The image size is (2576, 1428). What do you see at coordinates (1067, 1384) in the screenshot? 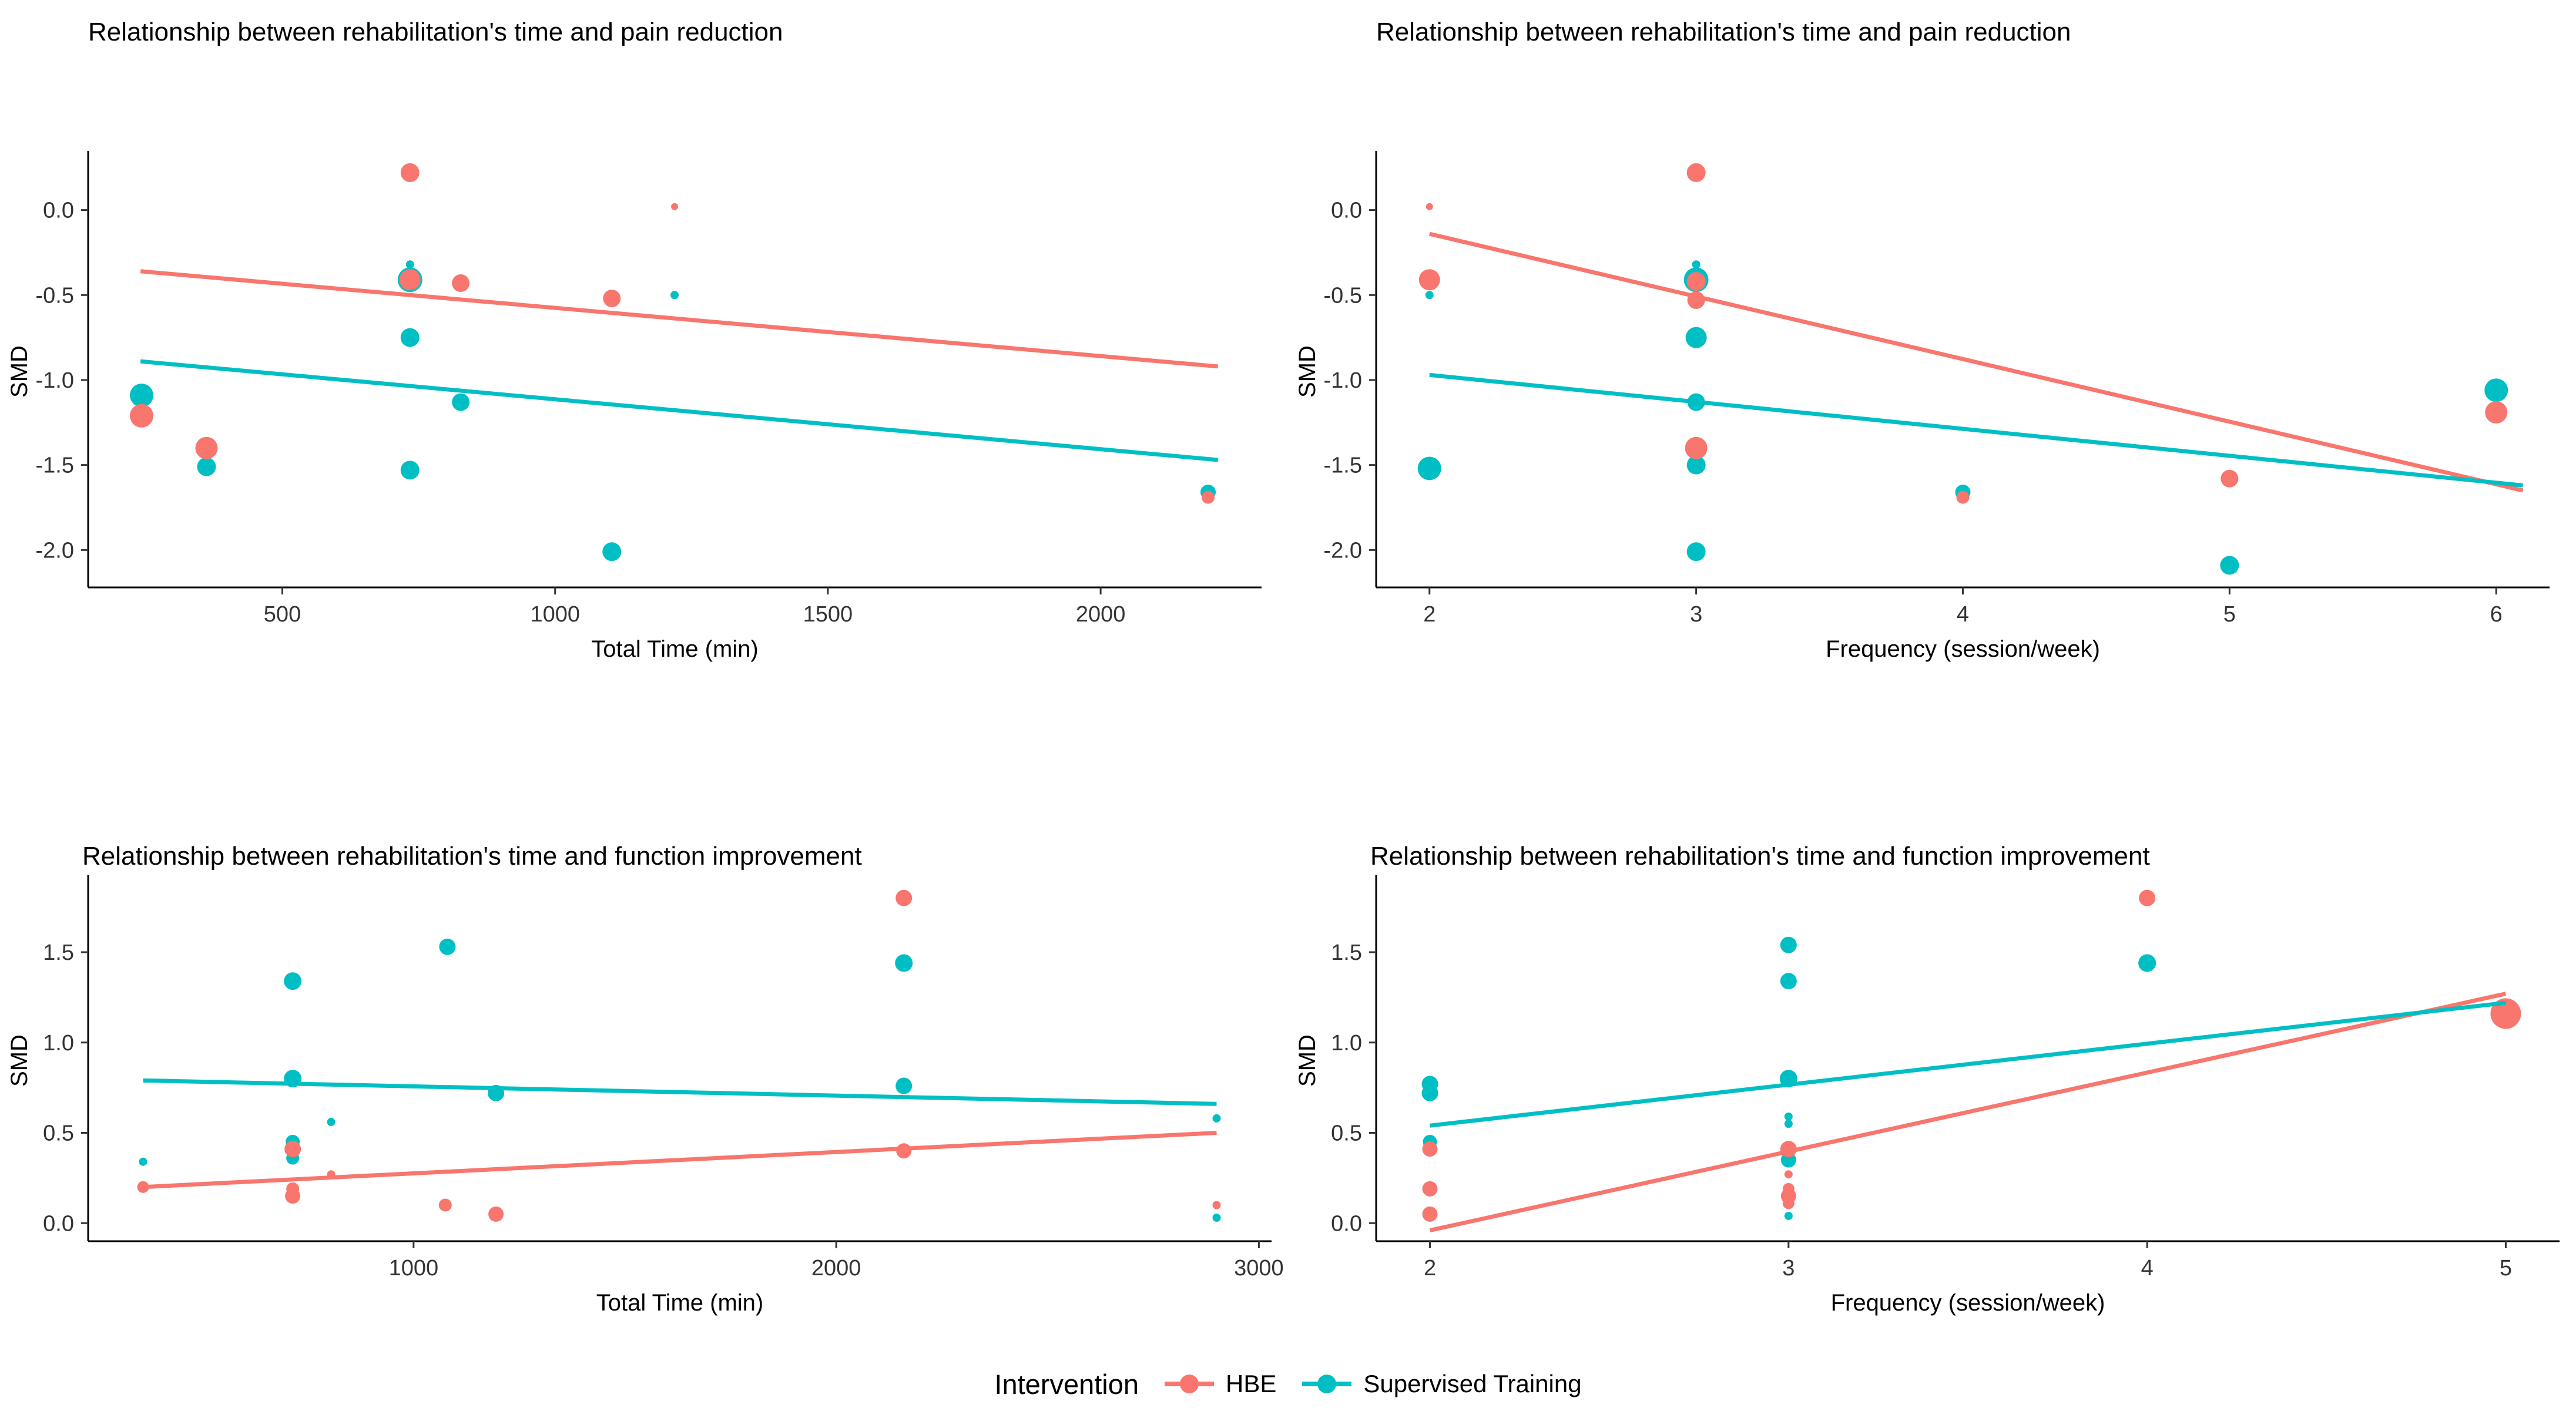
I see `legend-title: Intervention` at bounding box center [1067, 1384].